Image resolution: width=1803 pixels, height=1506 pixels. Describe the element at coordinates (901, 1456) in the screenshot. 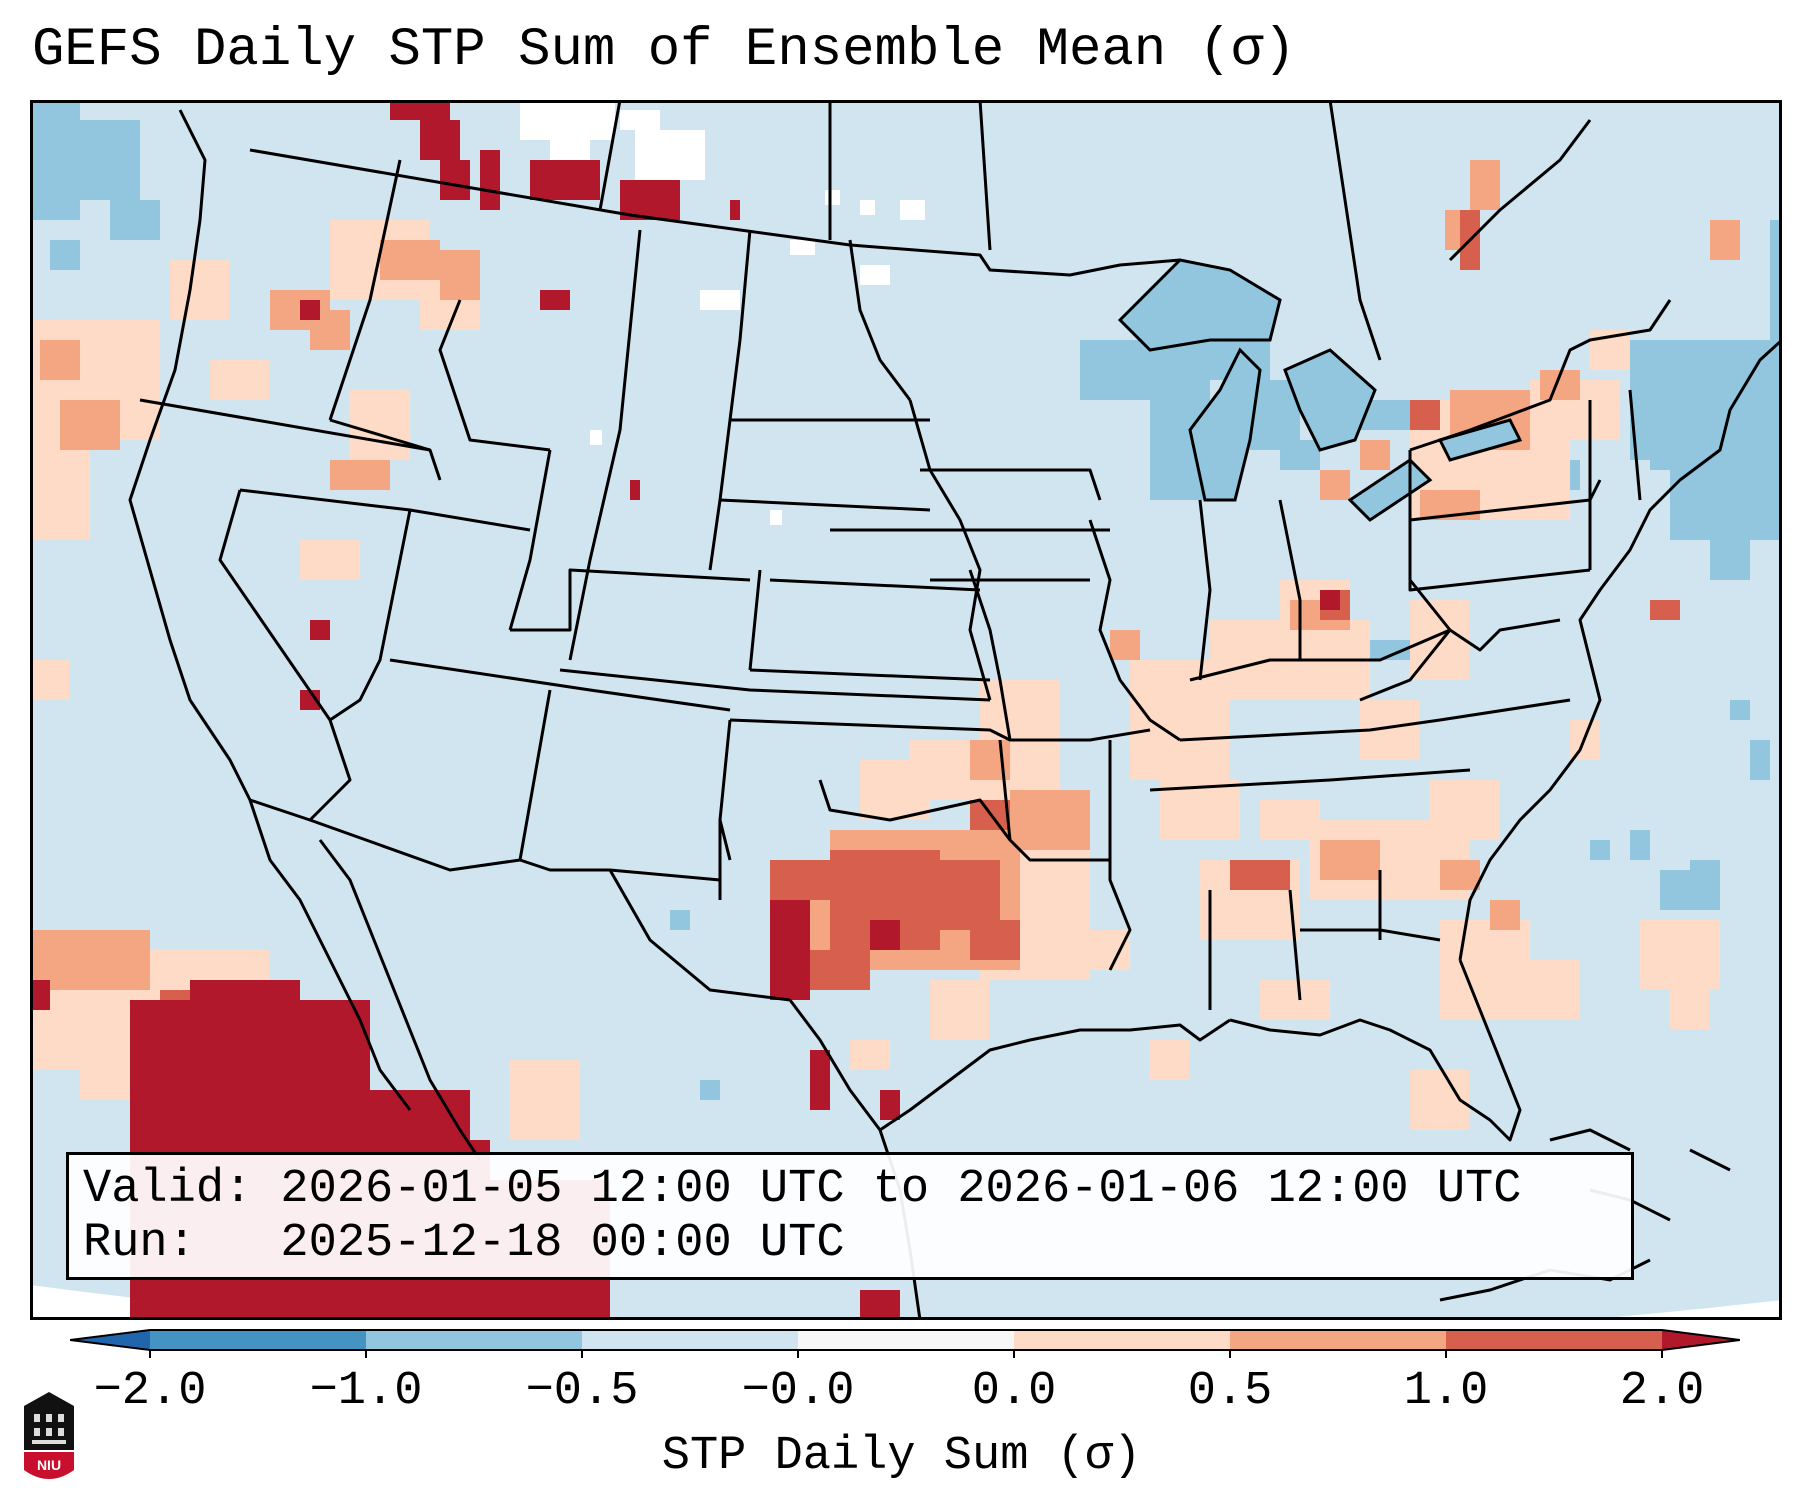

I see `colorbar-label: STP Daily Sum (σ)` at that location.